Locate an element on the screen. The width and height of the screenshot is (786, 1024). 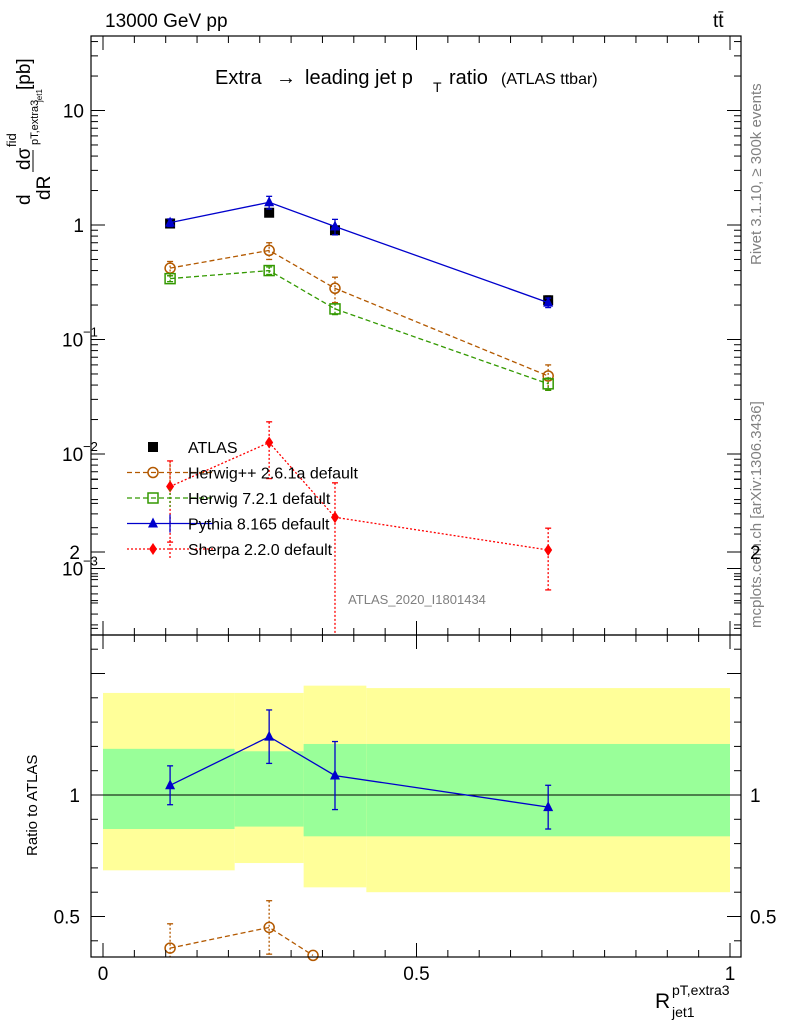
y-tick-label: 2 is located at coordinates (74, 553).